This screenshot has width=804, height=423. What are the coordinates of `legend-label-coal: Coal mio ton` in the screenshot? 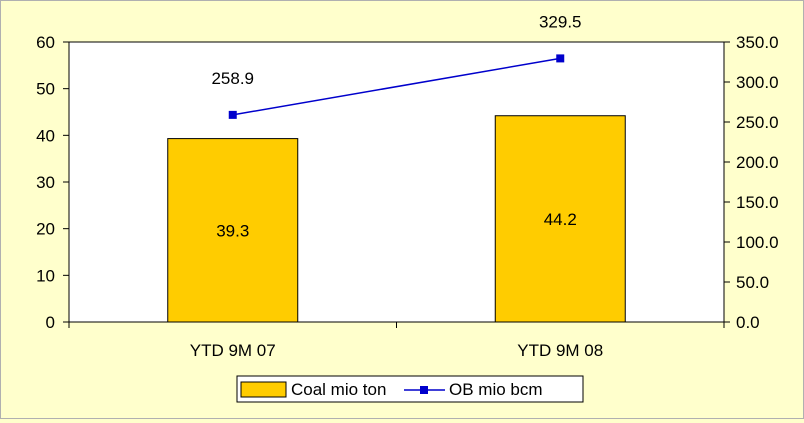 It's located at (338, 389).